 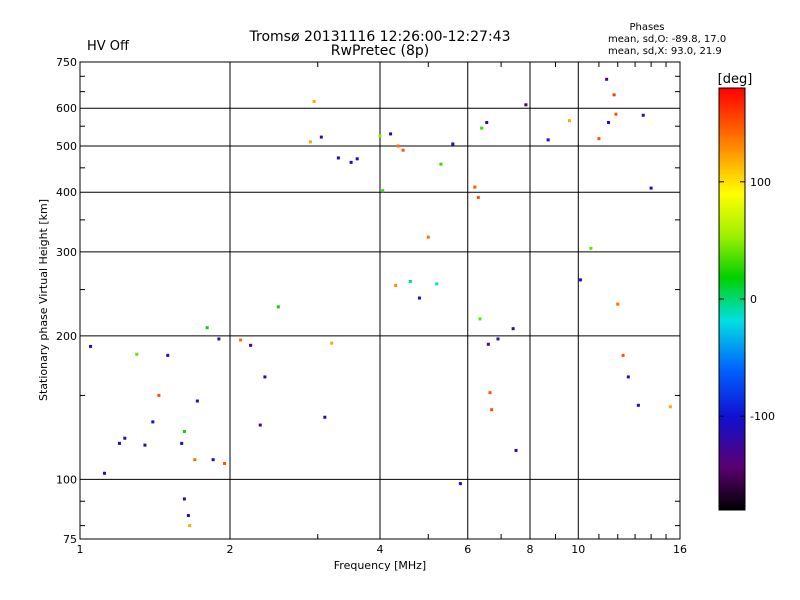 I want to click on y-tick-label: 400, so click(x=66, y=192).